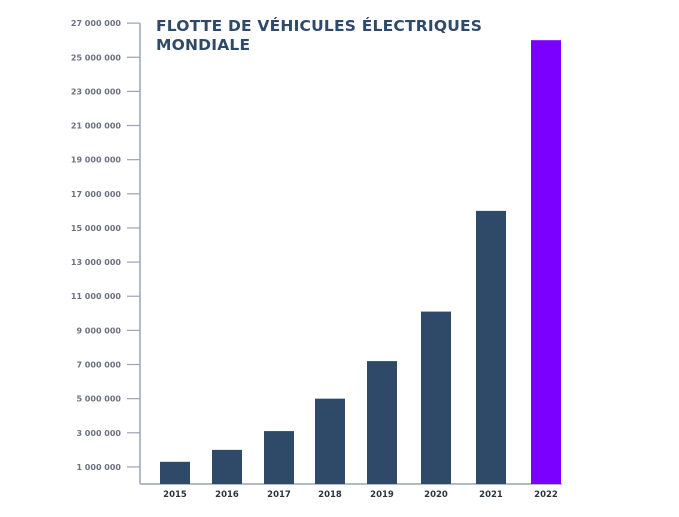  Describe the element at coordinates (330, 441) in the screenshot. I see `bar-2018` at that location.